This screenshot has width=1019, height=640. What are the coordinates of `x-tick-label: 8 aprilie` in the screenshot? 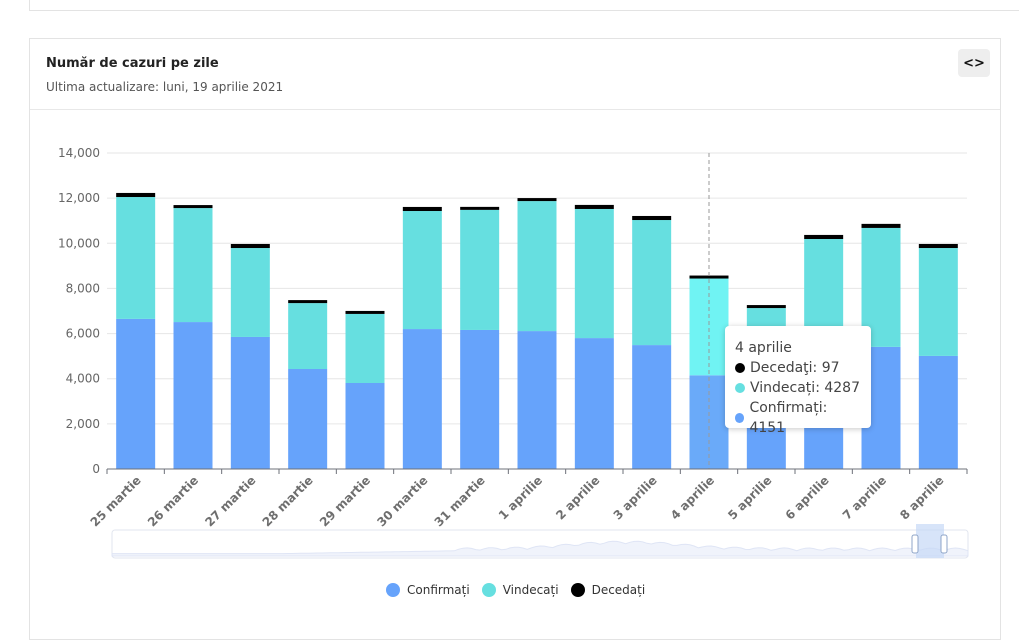 It's located at (921, 497).